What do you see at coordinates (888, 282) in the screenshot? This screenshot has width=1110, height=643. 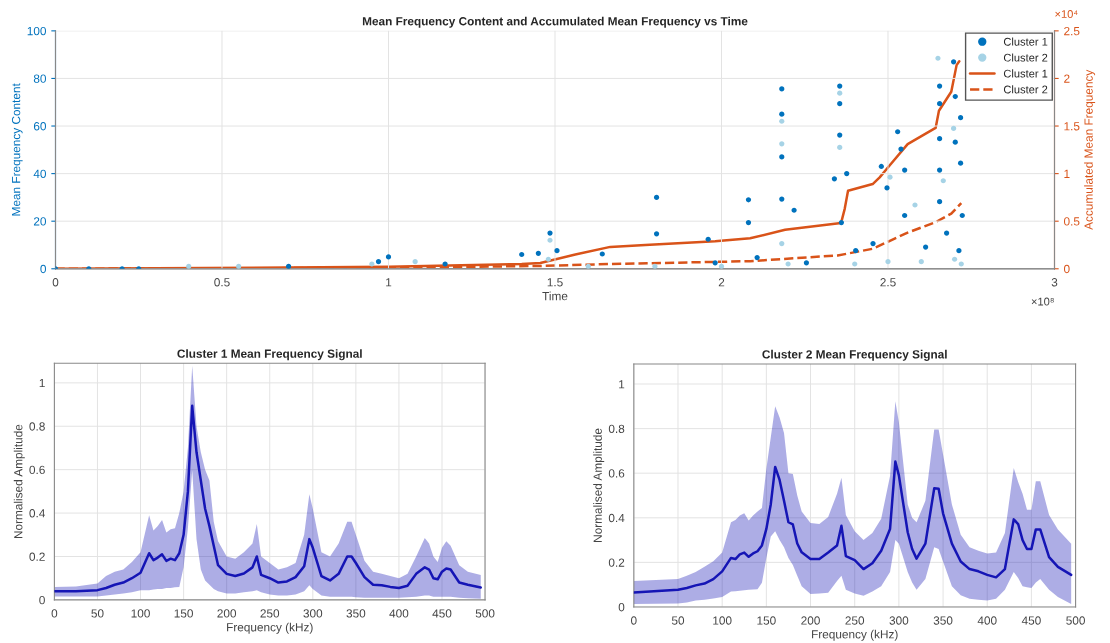 I see `x-tick-label: 2.5` at bounding box center [888, 282].